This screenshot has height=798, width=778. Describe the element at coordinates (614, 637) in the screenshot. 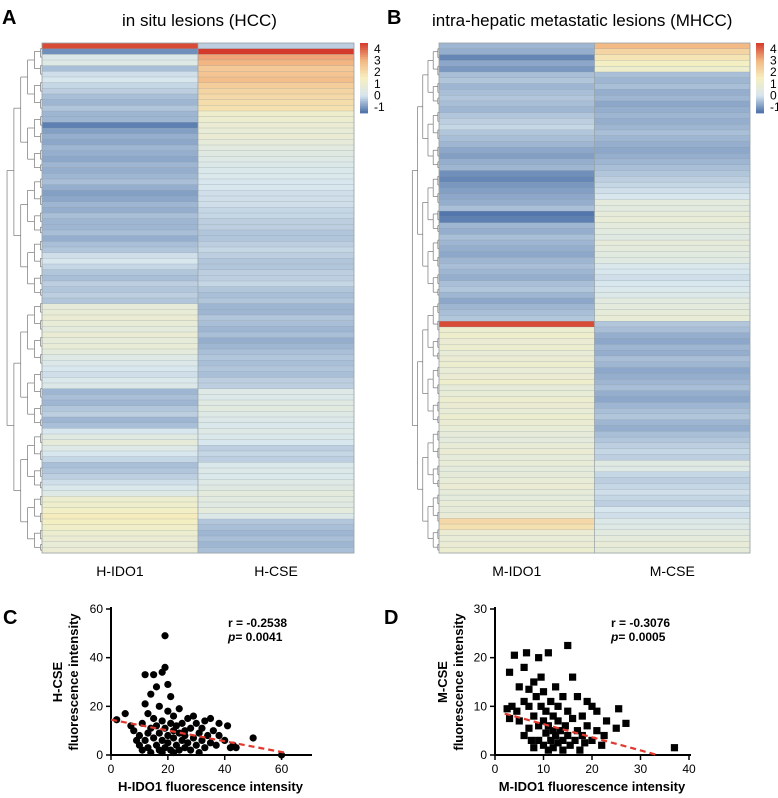

I see `p-value-symbol: p` at that location.